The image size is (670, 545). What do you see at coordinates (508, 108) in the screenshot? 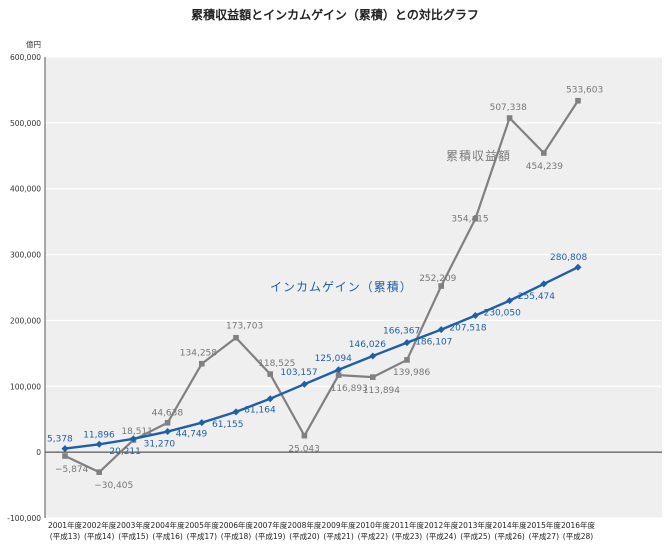
I see `total-return-data-label: 507,338` at bounding box center [508, 108].